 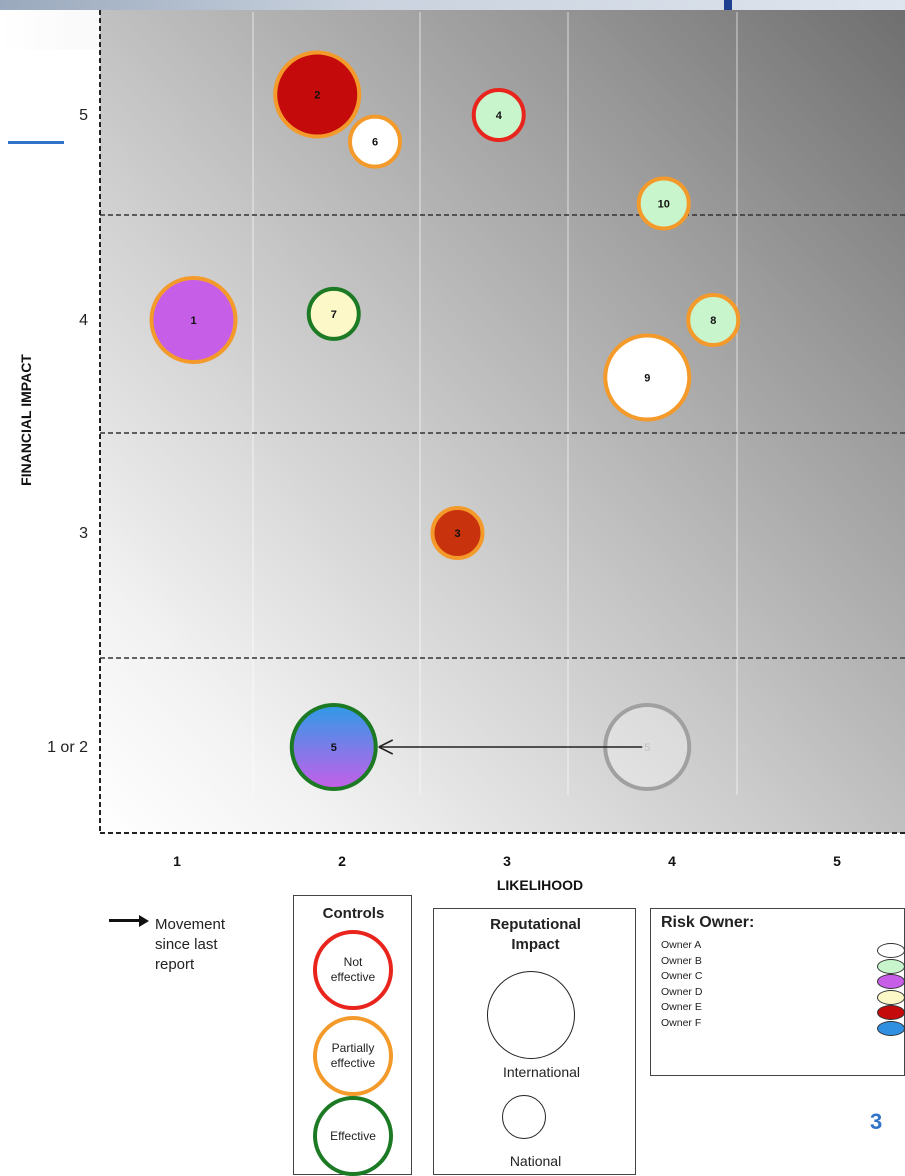 What do you see at coordinates (535, 944) in the screenshot?
I see `reputational-title-line-2: Impact` at bounding box center [535, 944].